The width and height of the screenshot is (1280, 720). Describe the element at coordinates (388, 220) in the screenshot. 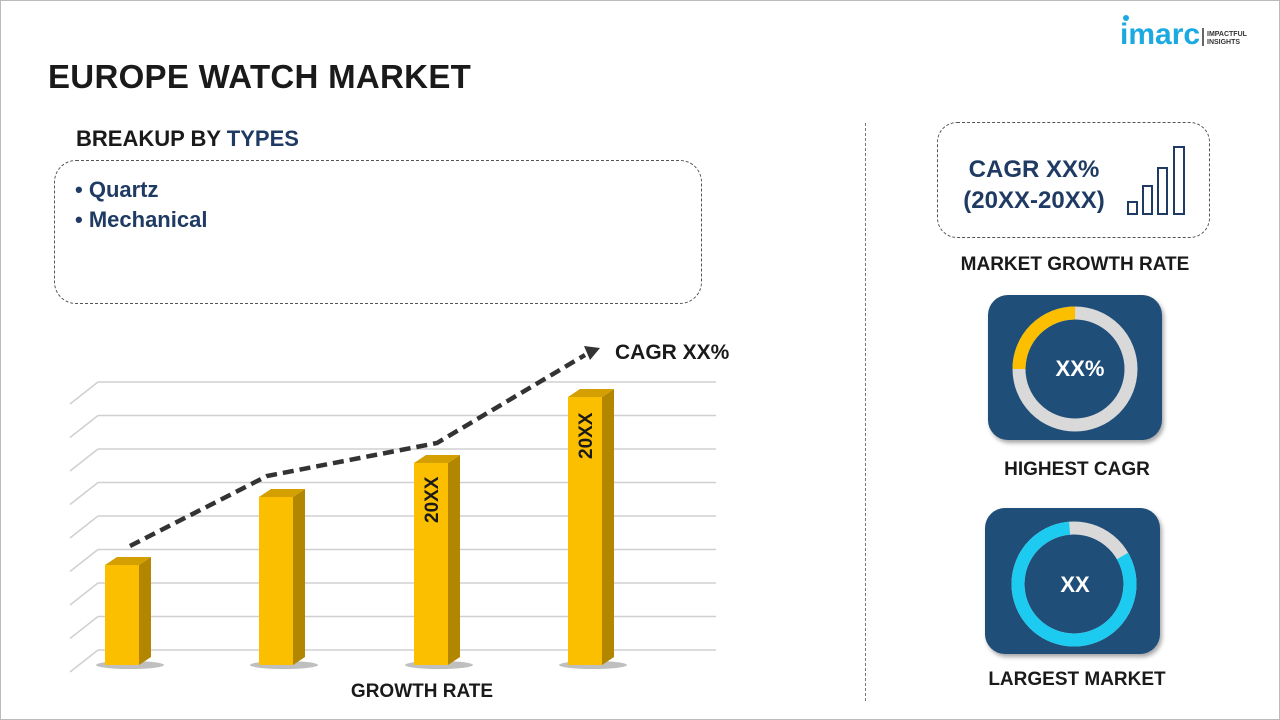

I see `type-item: Mechanical` at that location.